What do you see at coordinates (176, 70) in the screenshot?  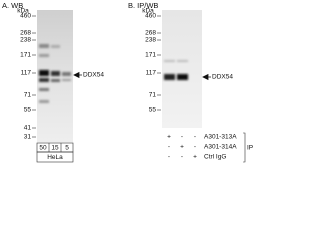 I see `bands-b` at bounding box center [176, 70].